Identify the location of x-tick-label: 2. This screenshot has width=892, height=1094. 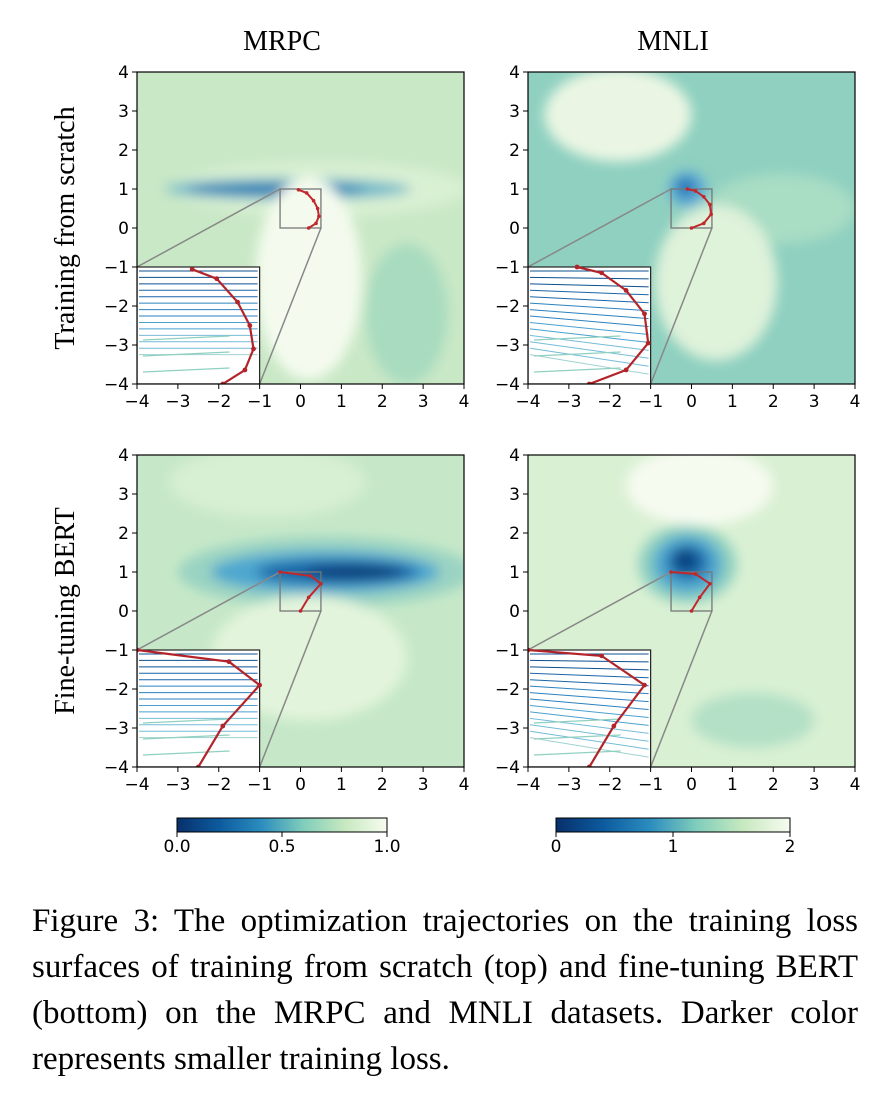
(382, 402).